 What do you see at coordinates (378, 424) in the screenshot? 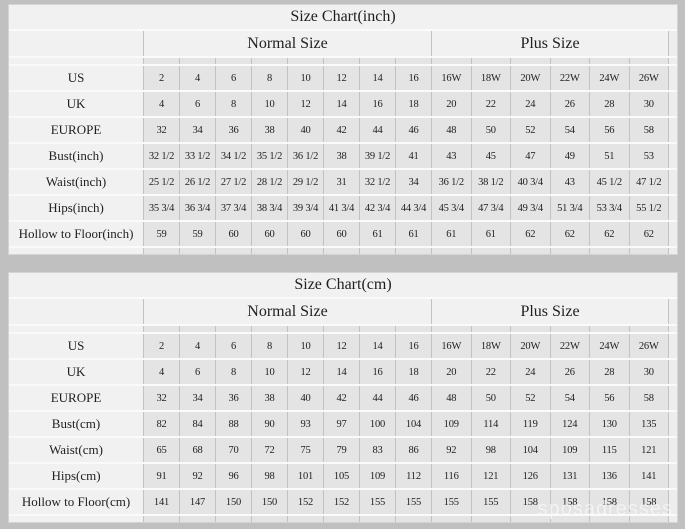
I see `size-cell: 100` at bounding box center [378, 424].